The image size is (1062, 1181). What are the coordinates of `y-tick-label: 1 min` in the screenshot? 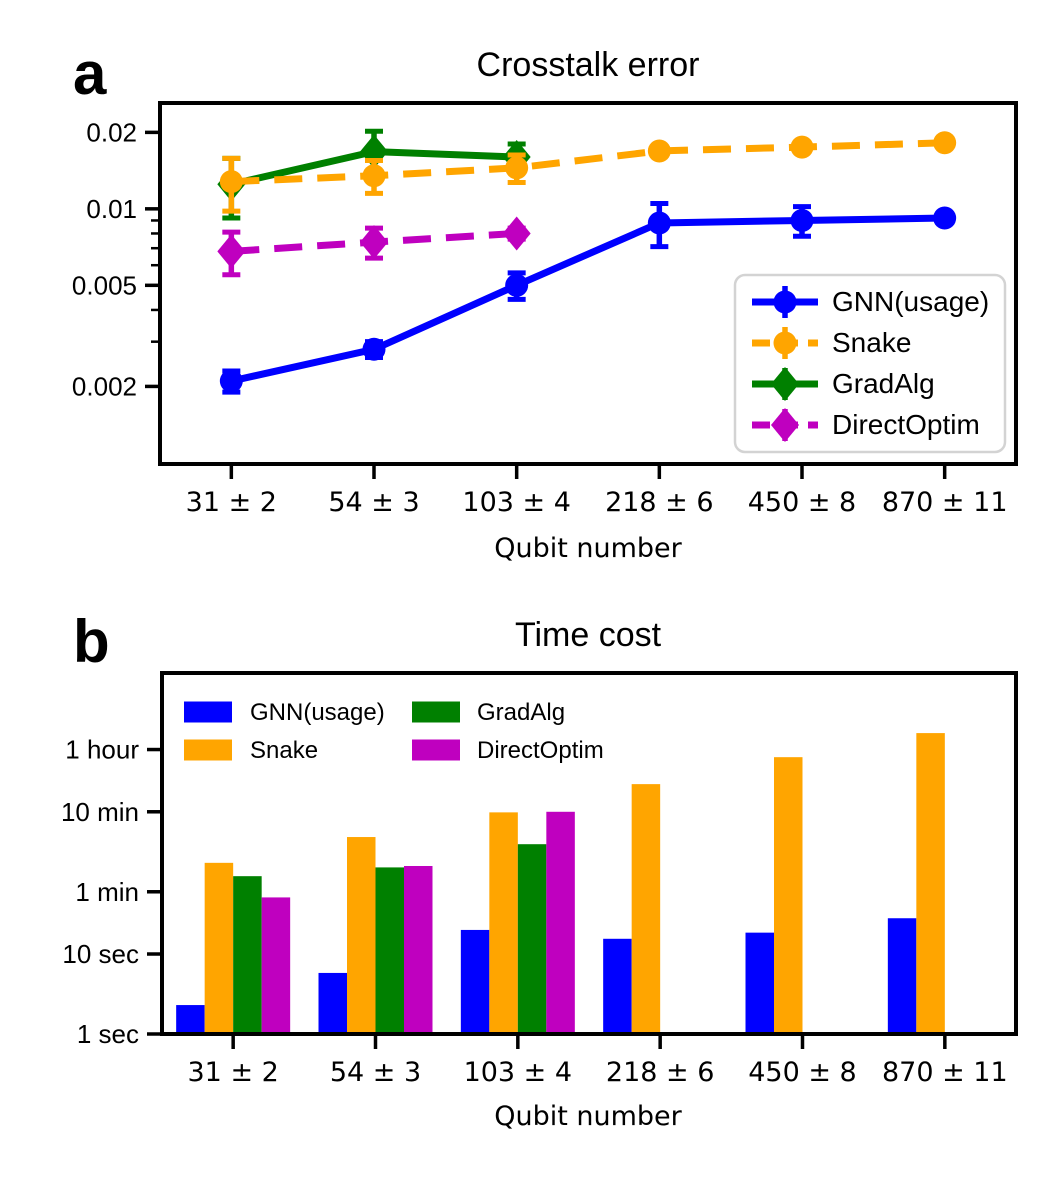 It's located at (107, 892).